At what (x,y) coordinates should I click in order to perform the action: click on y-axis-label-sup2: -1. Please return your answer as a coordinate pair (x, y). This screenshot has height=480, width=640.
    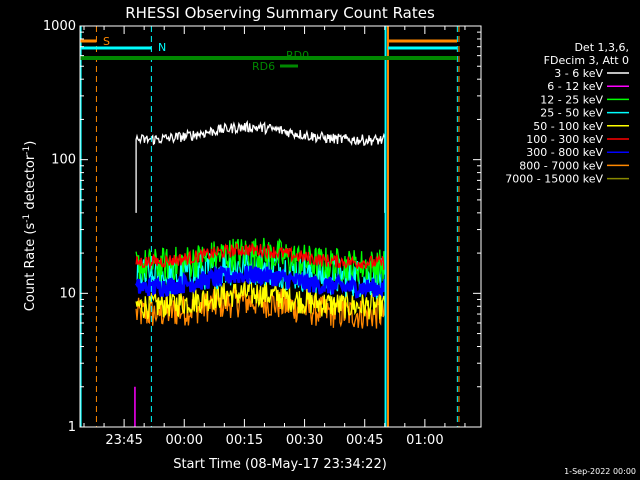
    Looking at the image, I should click on (27, 150).